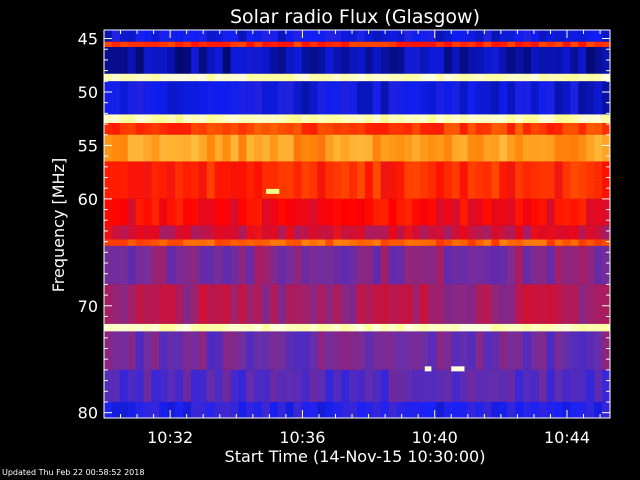 This screenshot has width=640, height=480. What do you see at coordinates (170, 437) in the screenshot?
I see `x-tick-label: 10:32` at bounding box center [170, 437].